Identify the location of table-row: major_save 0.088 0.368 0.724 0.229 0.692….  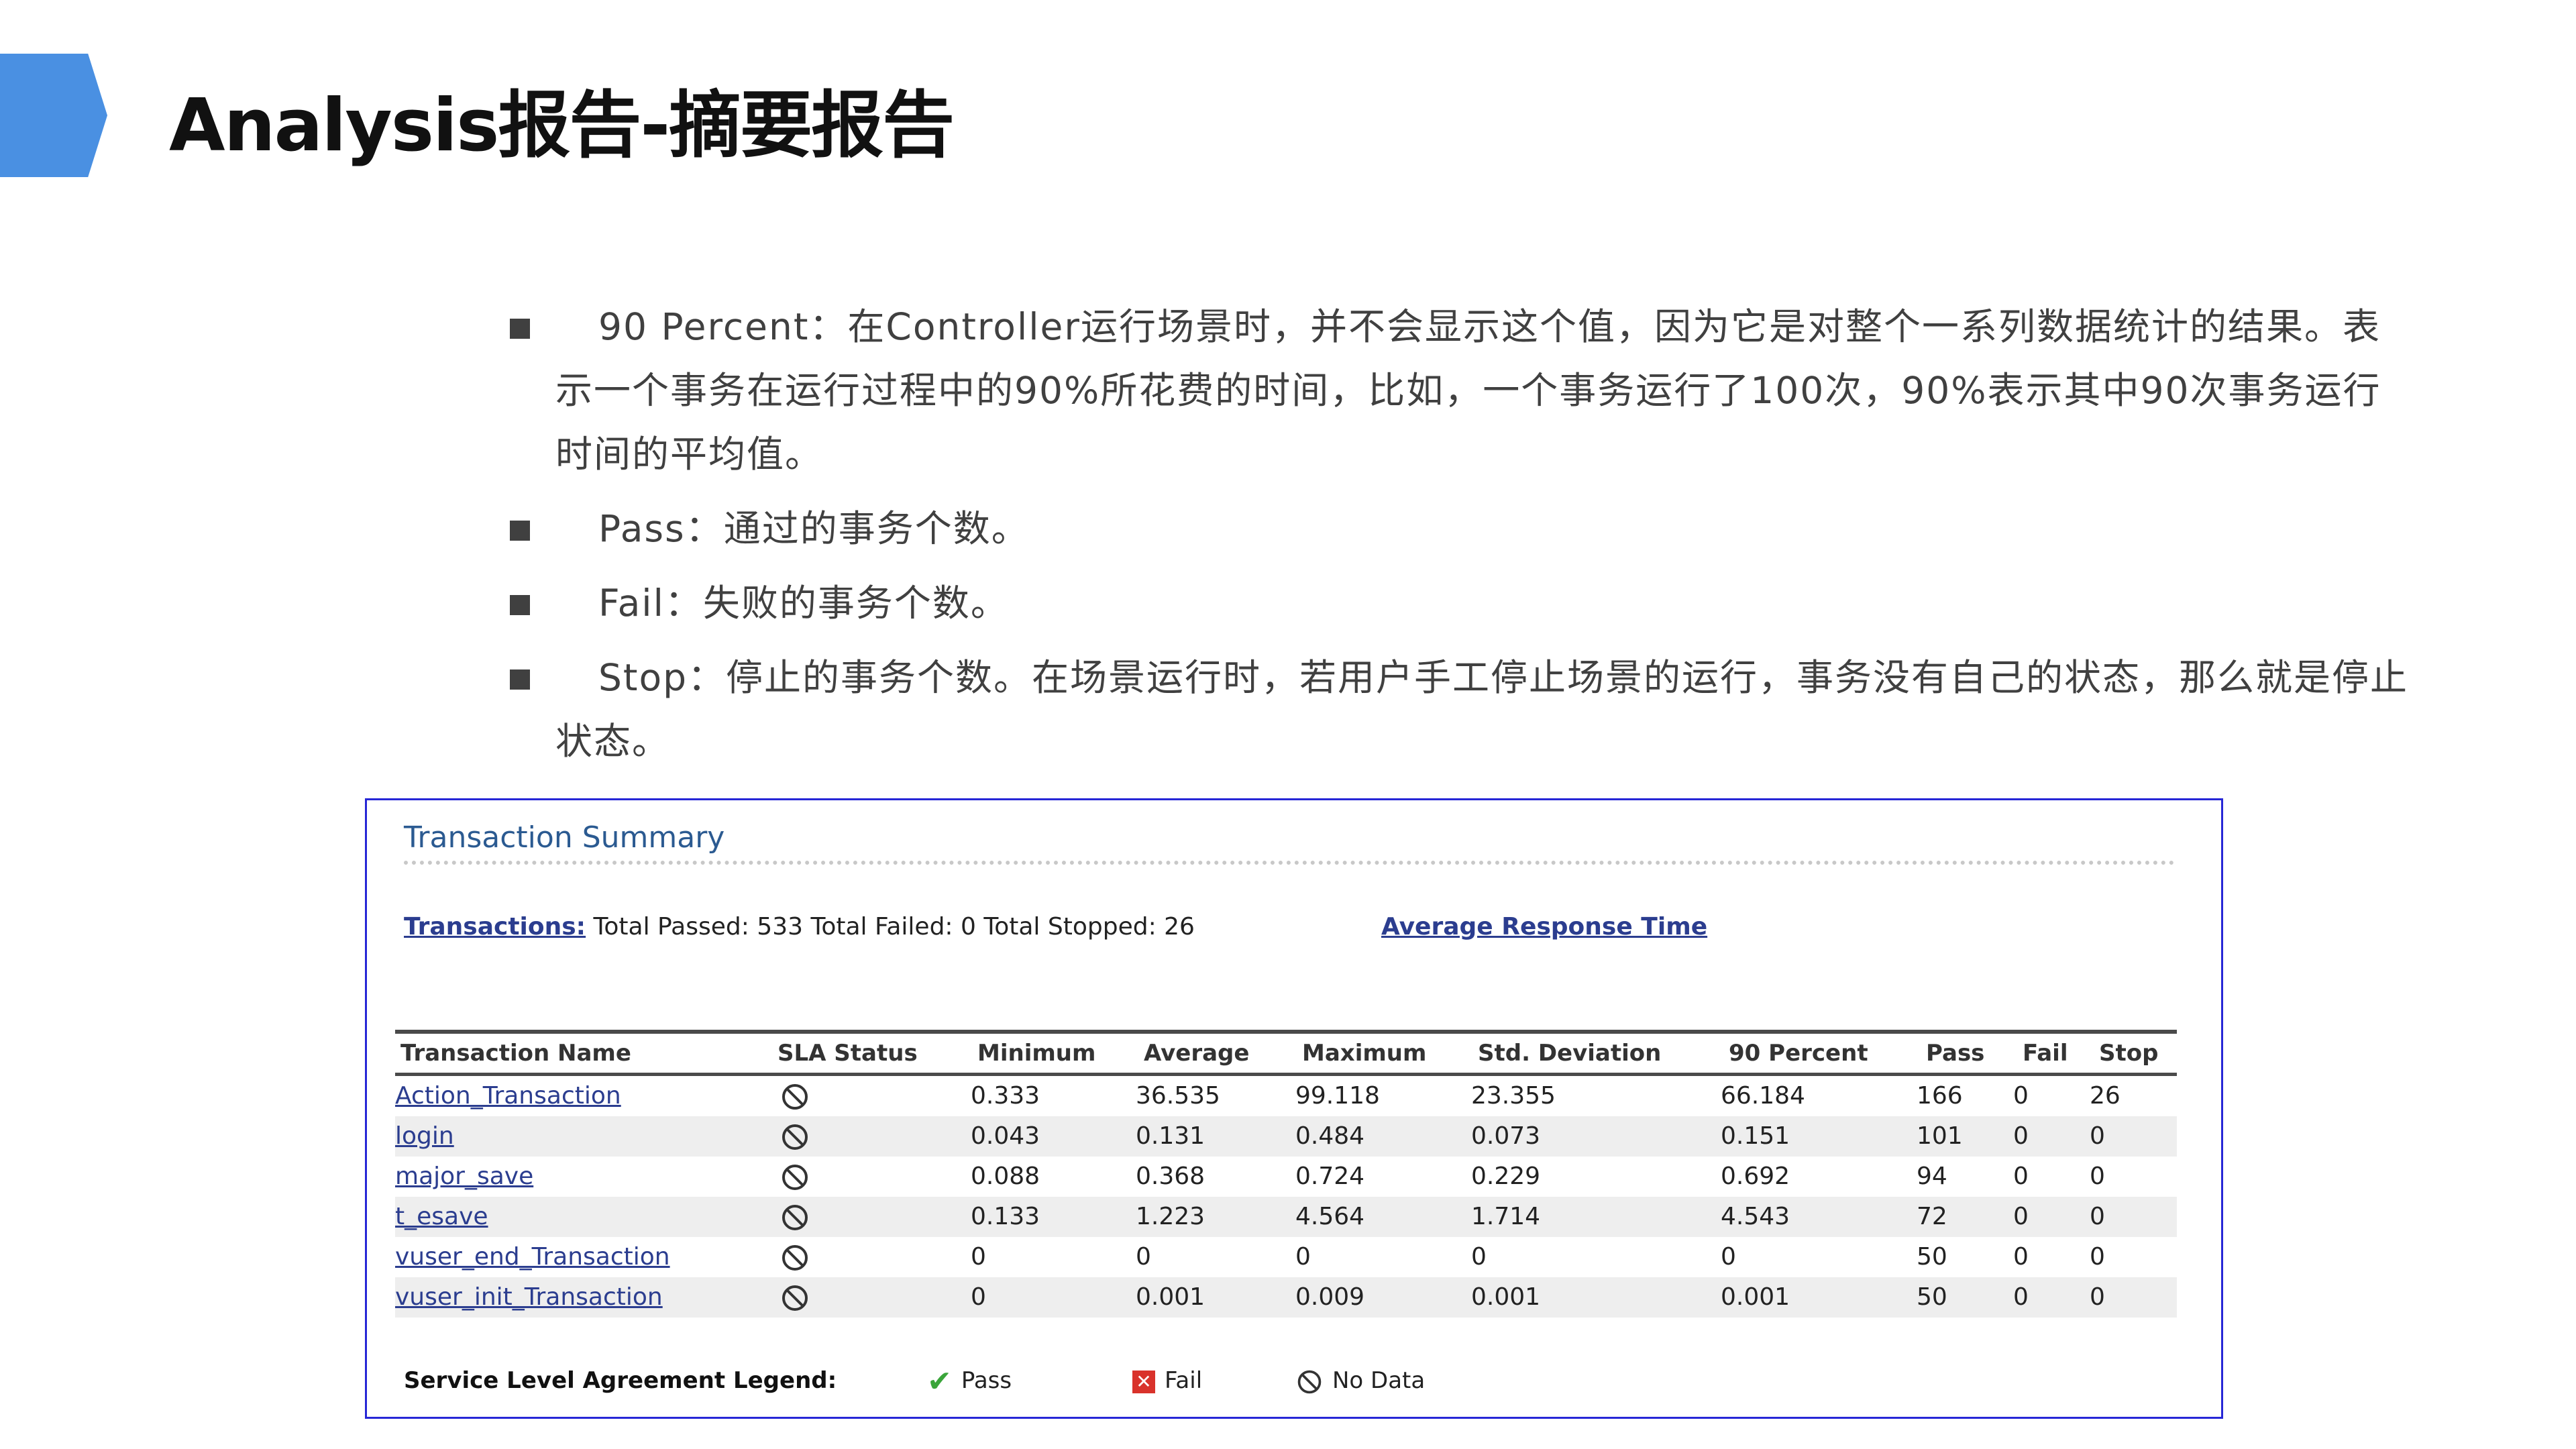
(1286, 1177).